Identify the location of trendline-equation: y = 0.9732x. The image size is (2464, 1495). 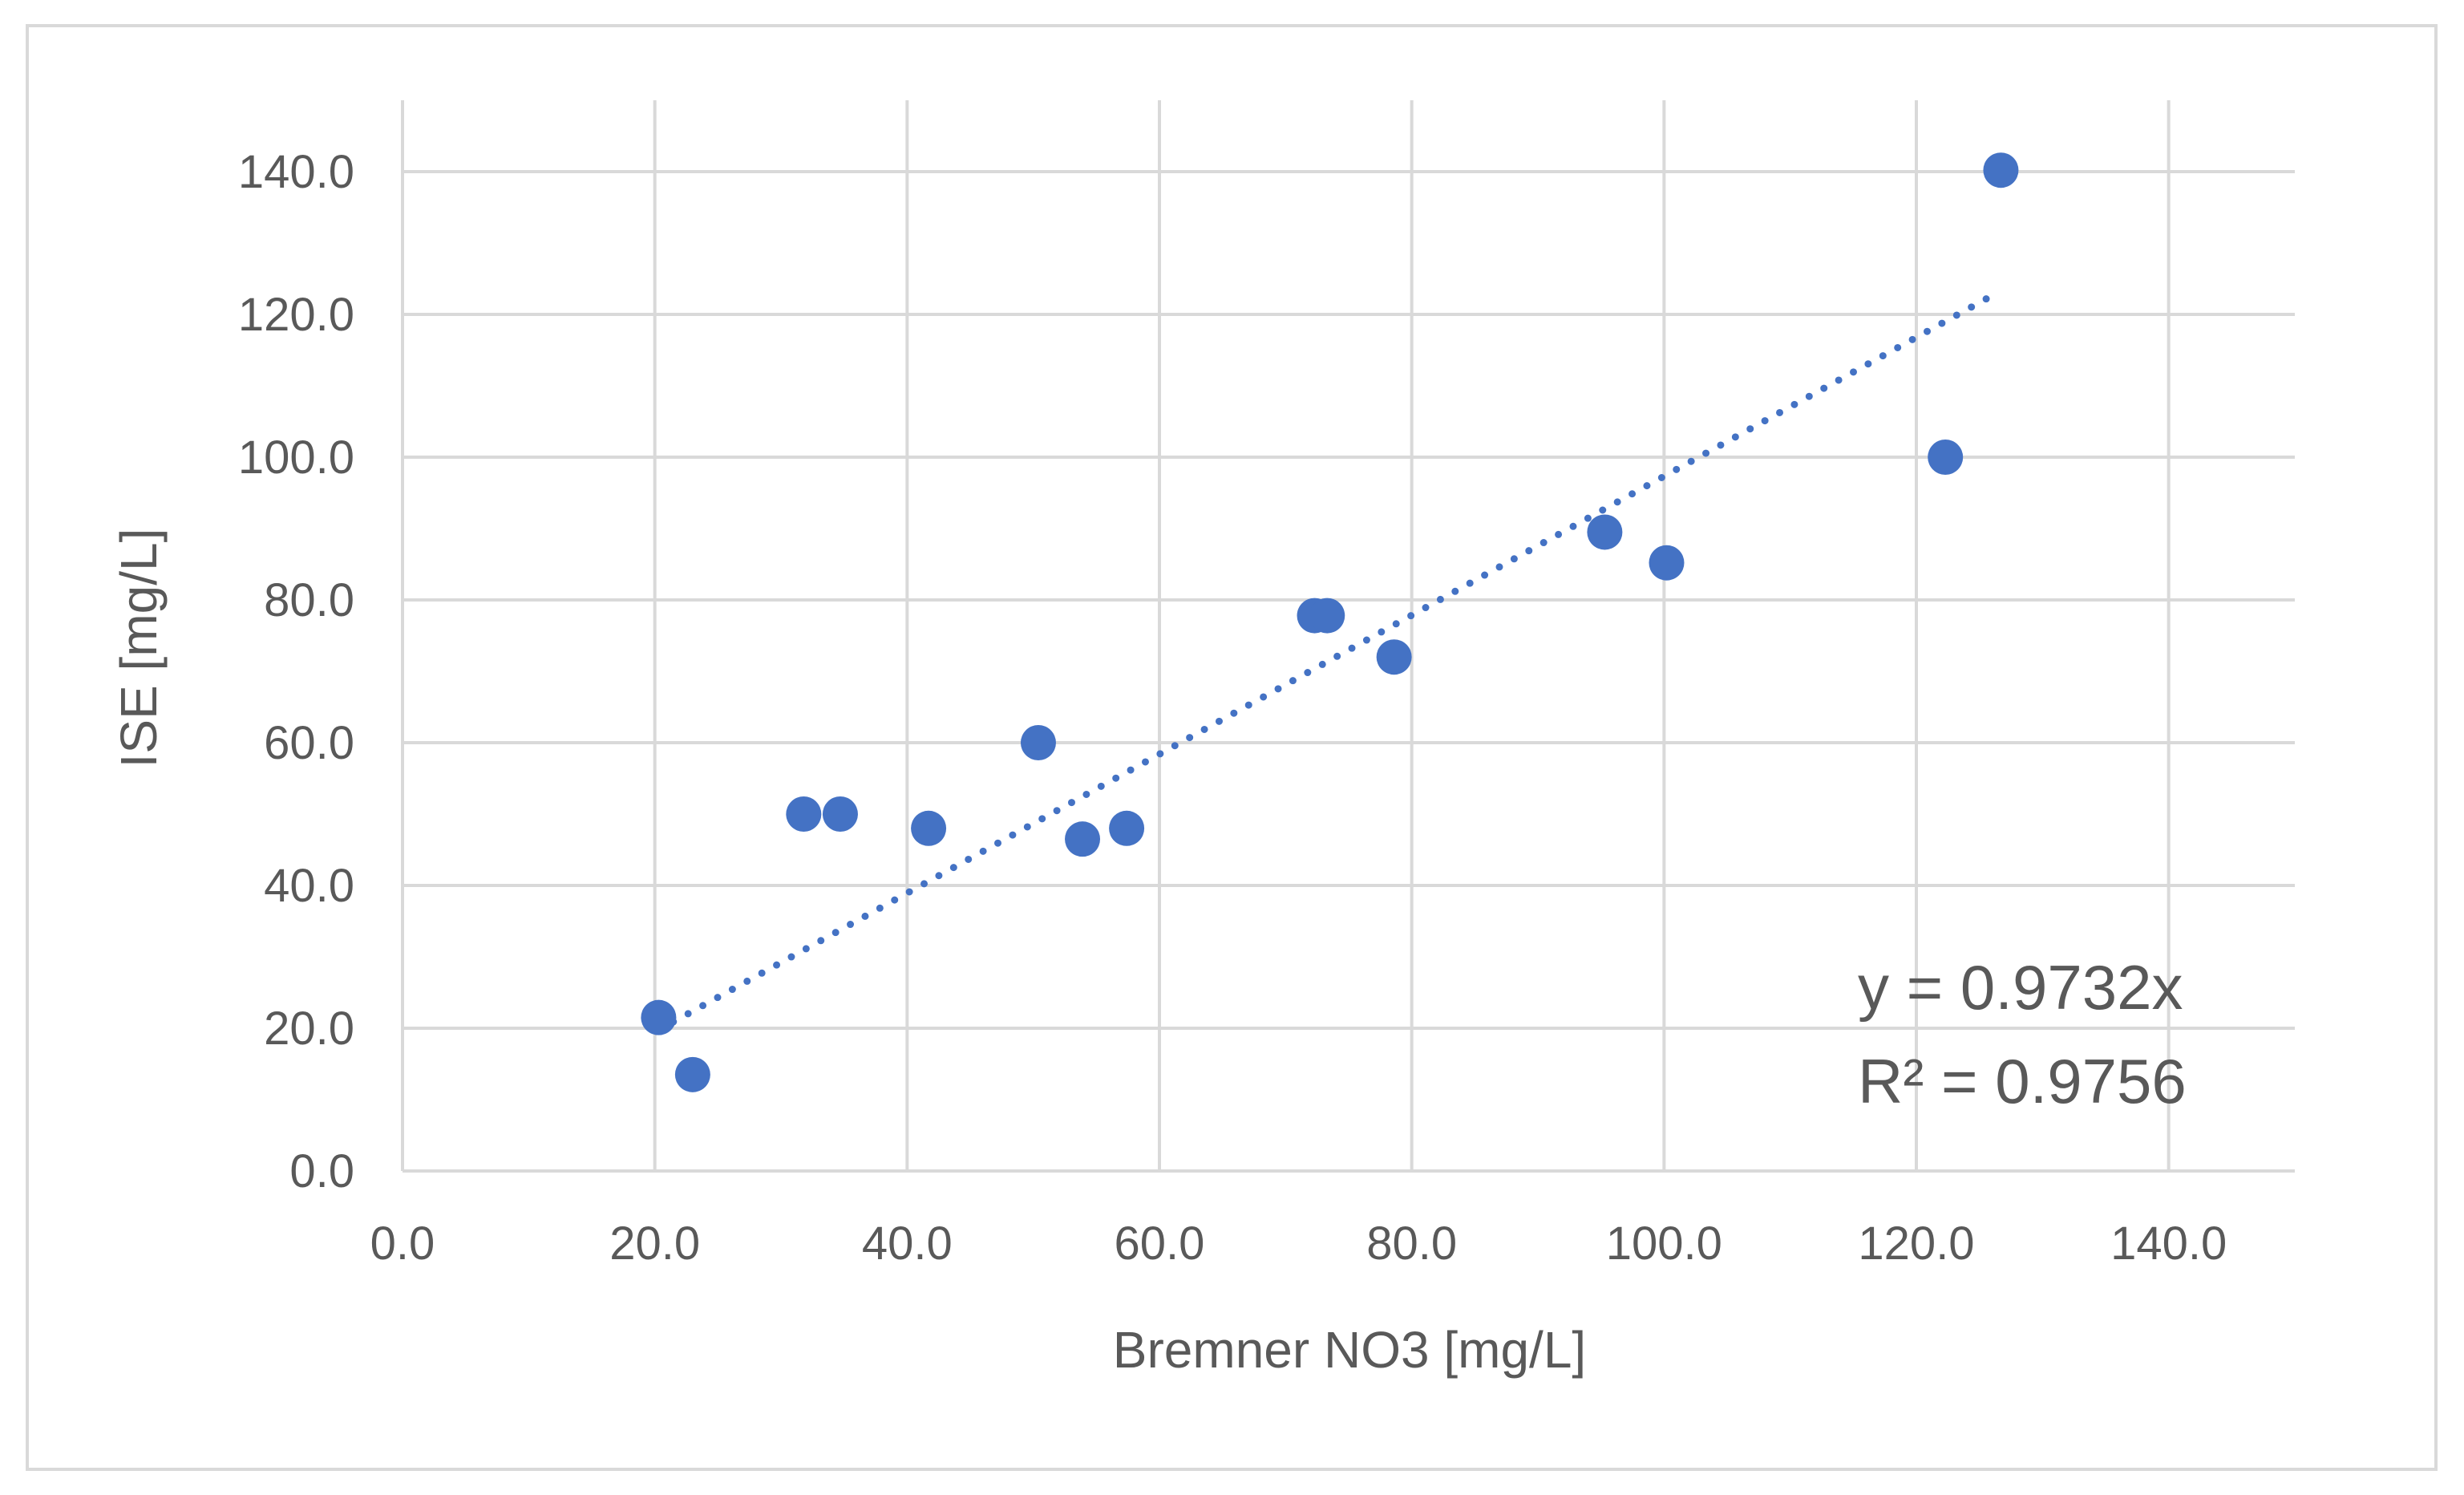
(2020, 987).